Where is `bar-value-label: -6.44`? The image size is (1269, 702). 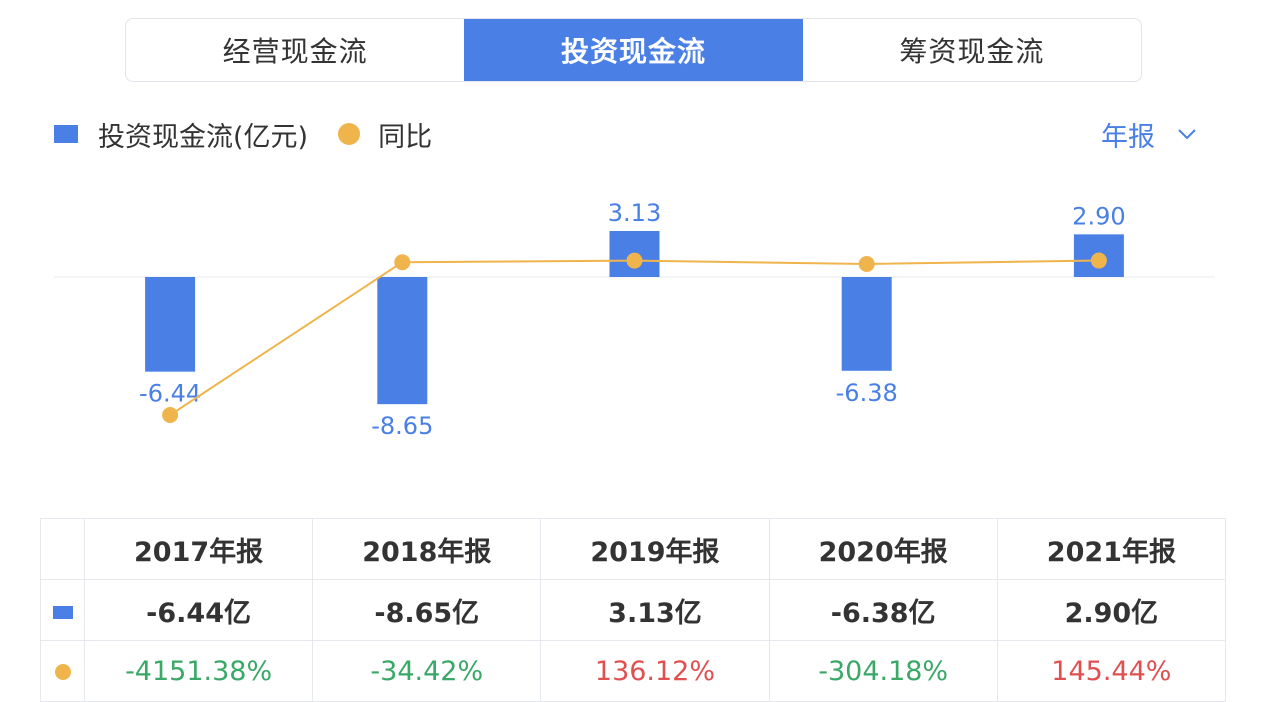 bar-value-label: -6.44 is located at coordinates (170, 394).